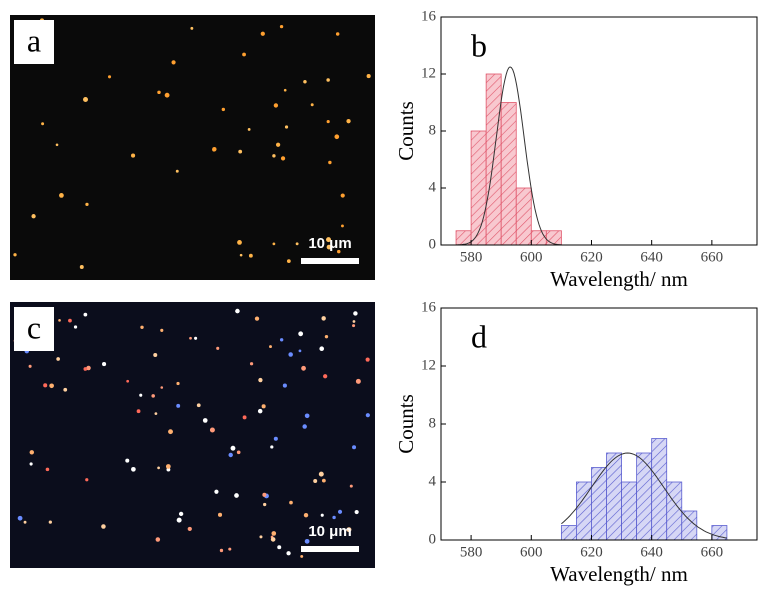 Image resolution: width=763 pixels, height=592 pixels. I want to click on scale-bar-label: 10 μm, so click(329, 531).